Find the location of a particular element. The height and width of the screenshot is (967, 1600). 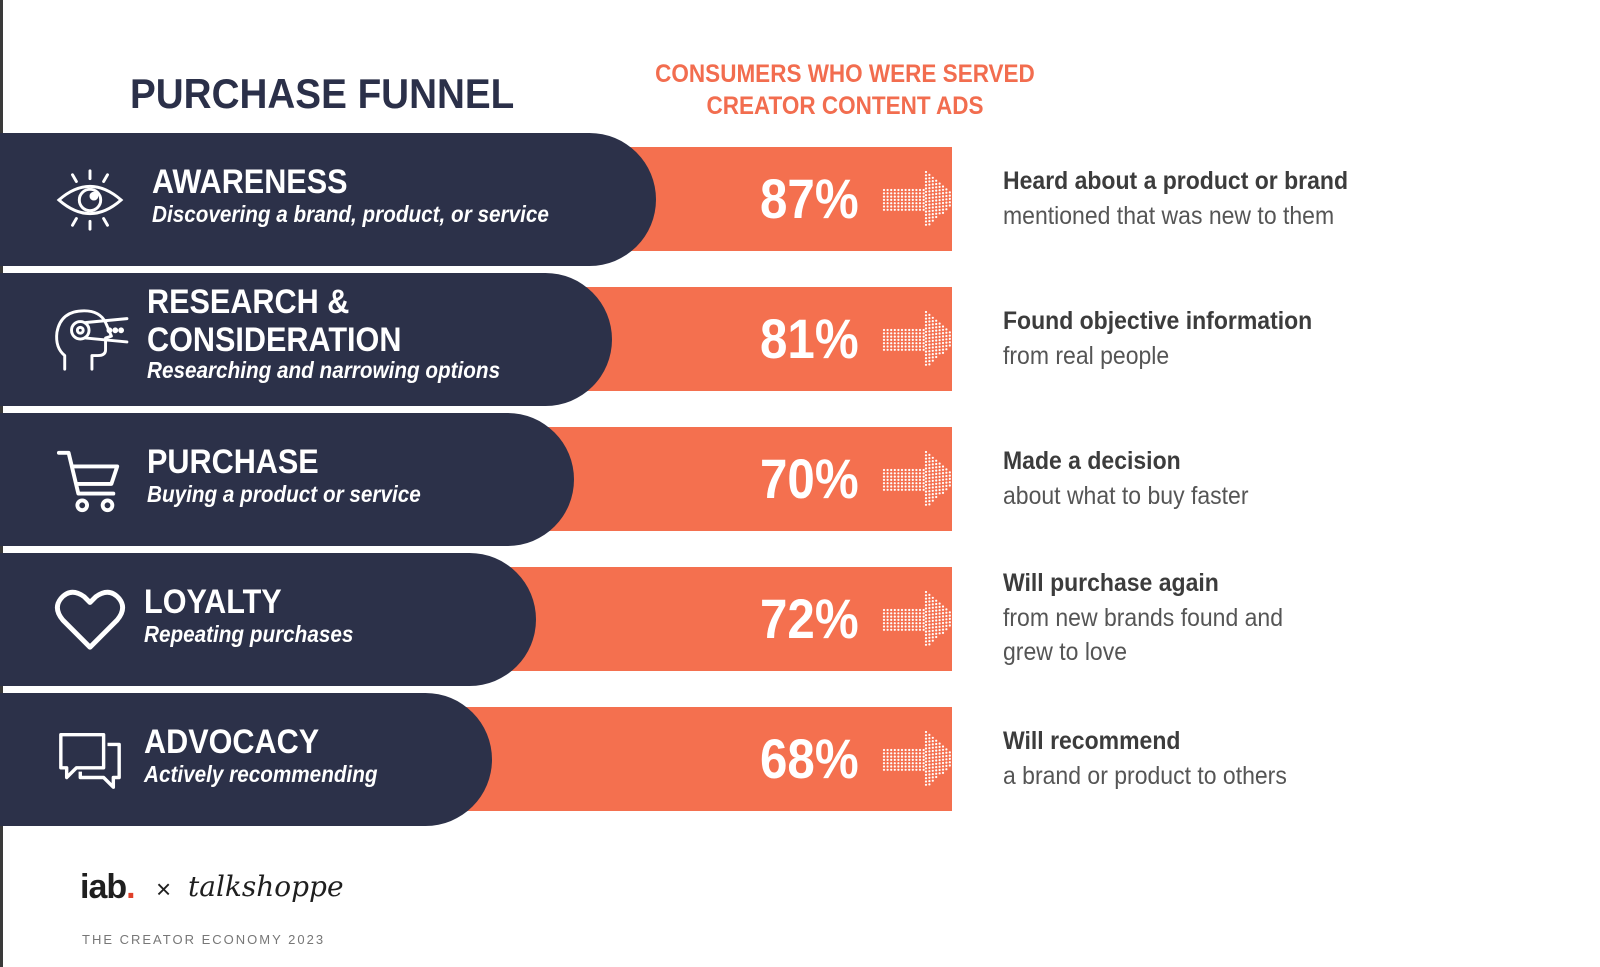

stage-description: Researching and narrowing options is located at coordinates (324, 370).